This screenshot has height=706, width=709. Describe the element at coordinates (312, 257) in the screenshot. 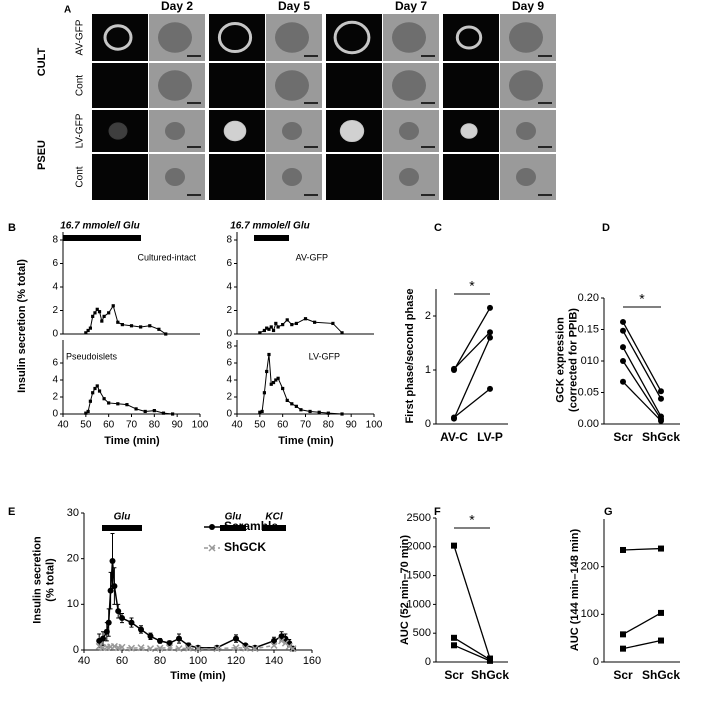

I see `chart-label: AV-GFP` at that location.